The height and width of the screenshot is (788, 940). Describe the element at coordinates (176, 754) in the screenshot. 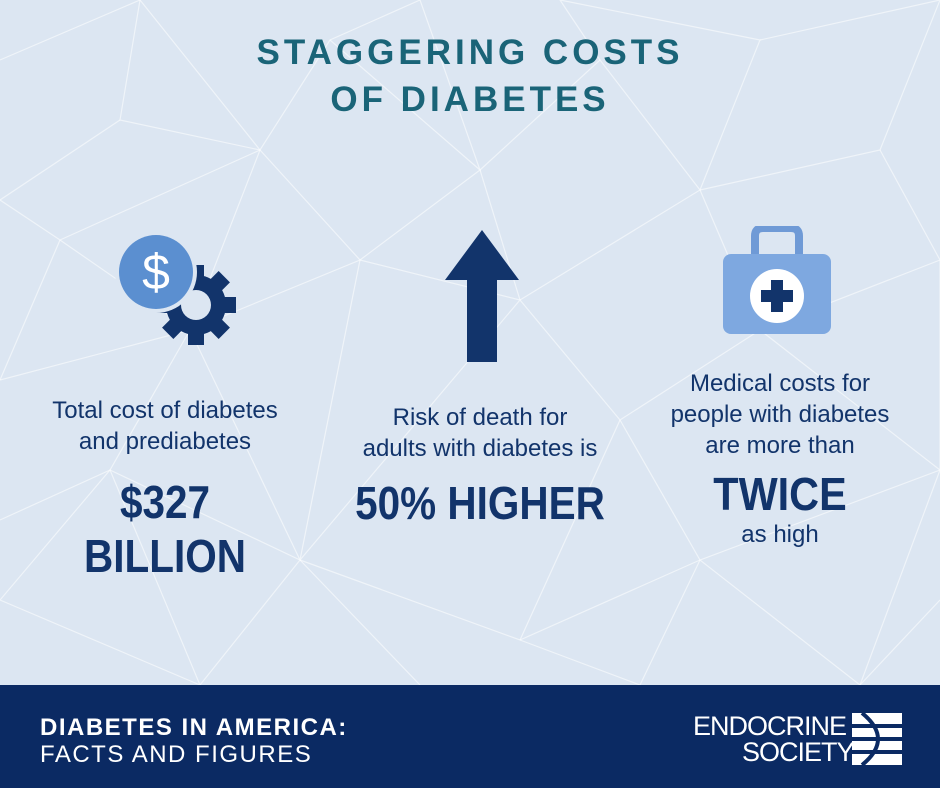

I see `footer-series-subtitle: FACTS AND FIGURES` at that location.